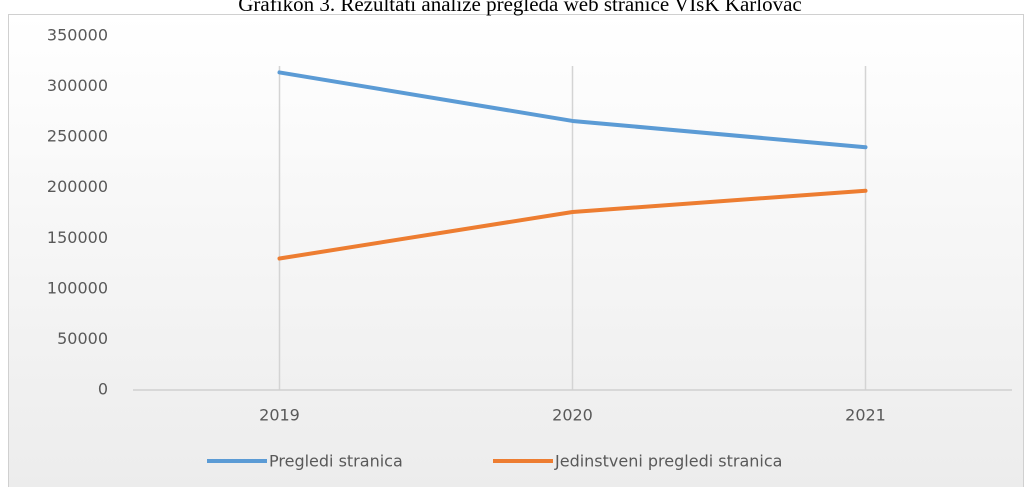  What do you see at coordinates (77, 85) in the screenshot?
I see `y-tick-label: 300000` at bounding box center [77, 85].